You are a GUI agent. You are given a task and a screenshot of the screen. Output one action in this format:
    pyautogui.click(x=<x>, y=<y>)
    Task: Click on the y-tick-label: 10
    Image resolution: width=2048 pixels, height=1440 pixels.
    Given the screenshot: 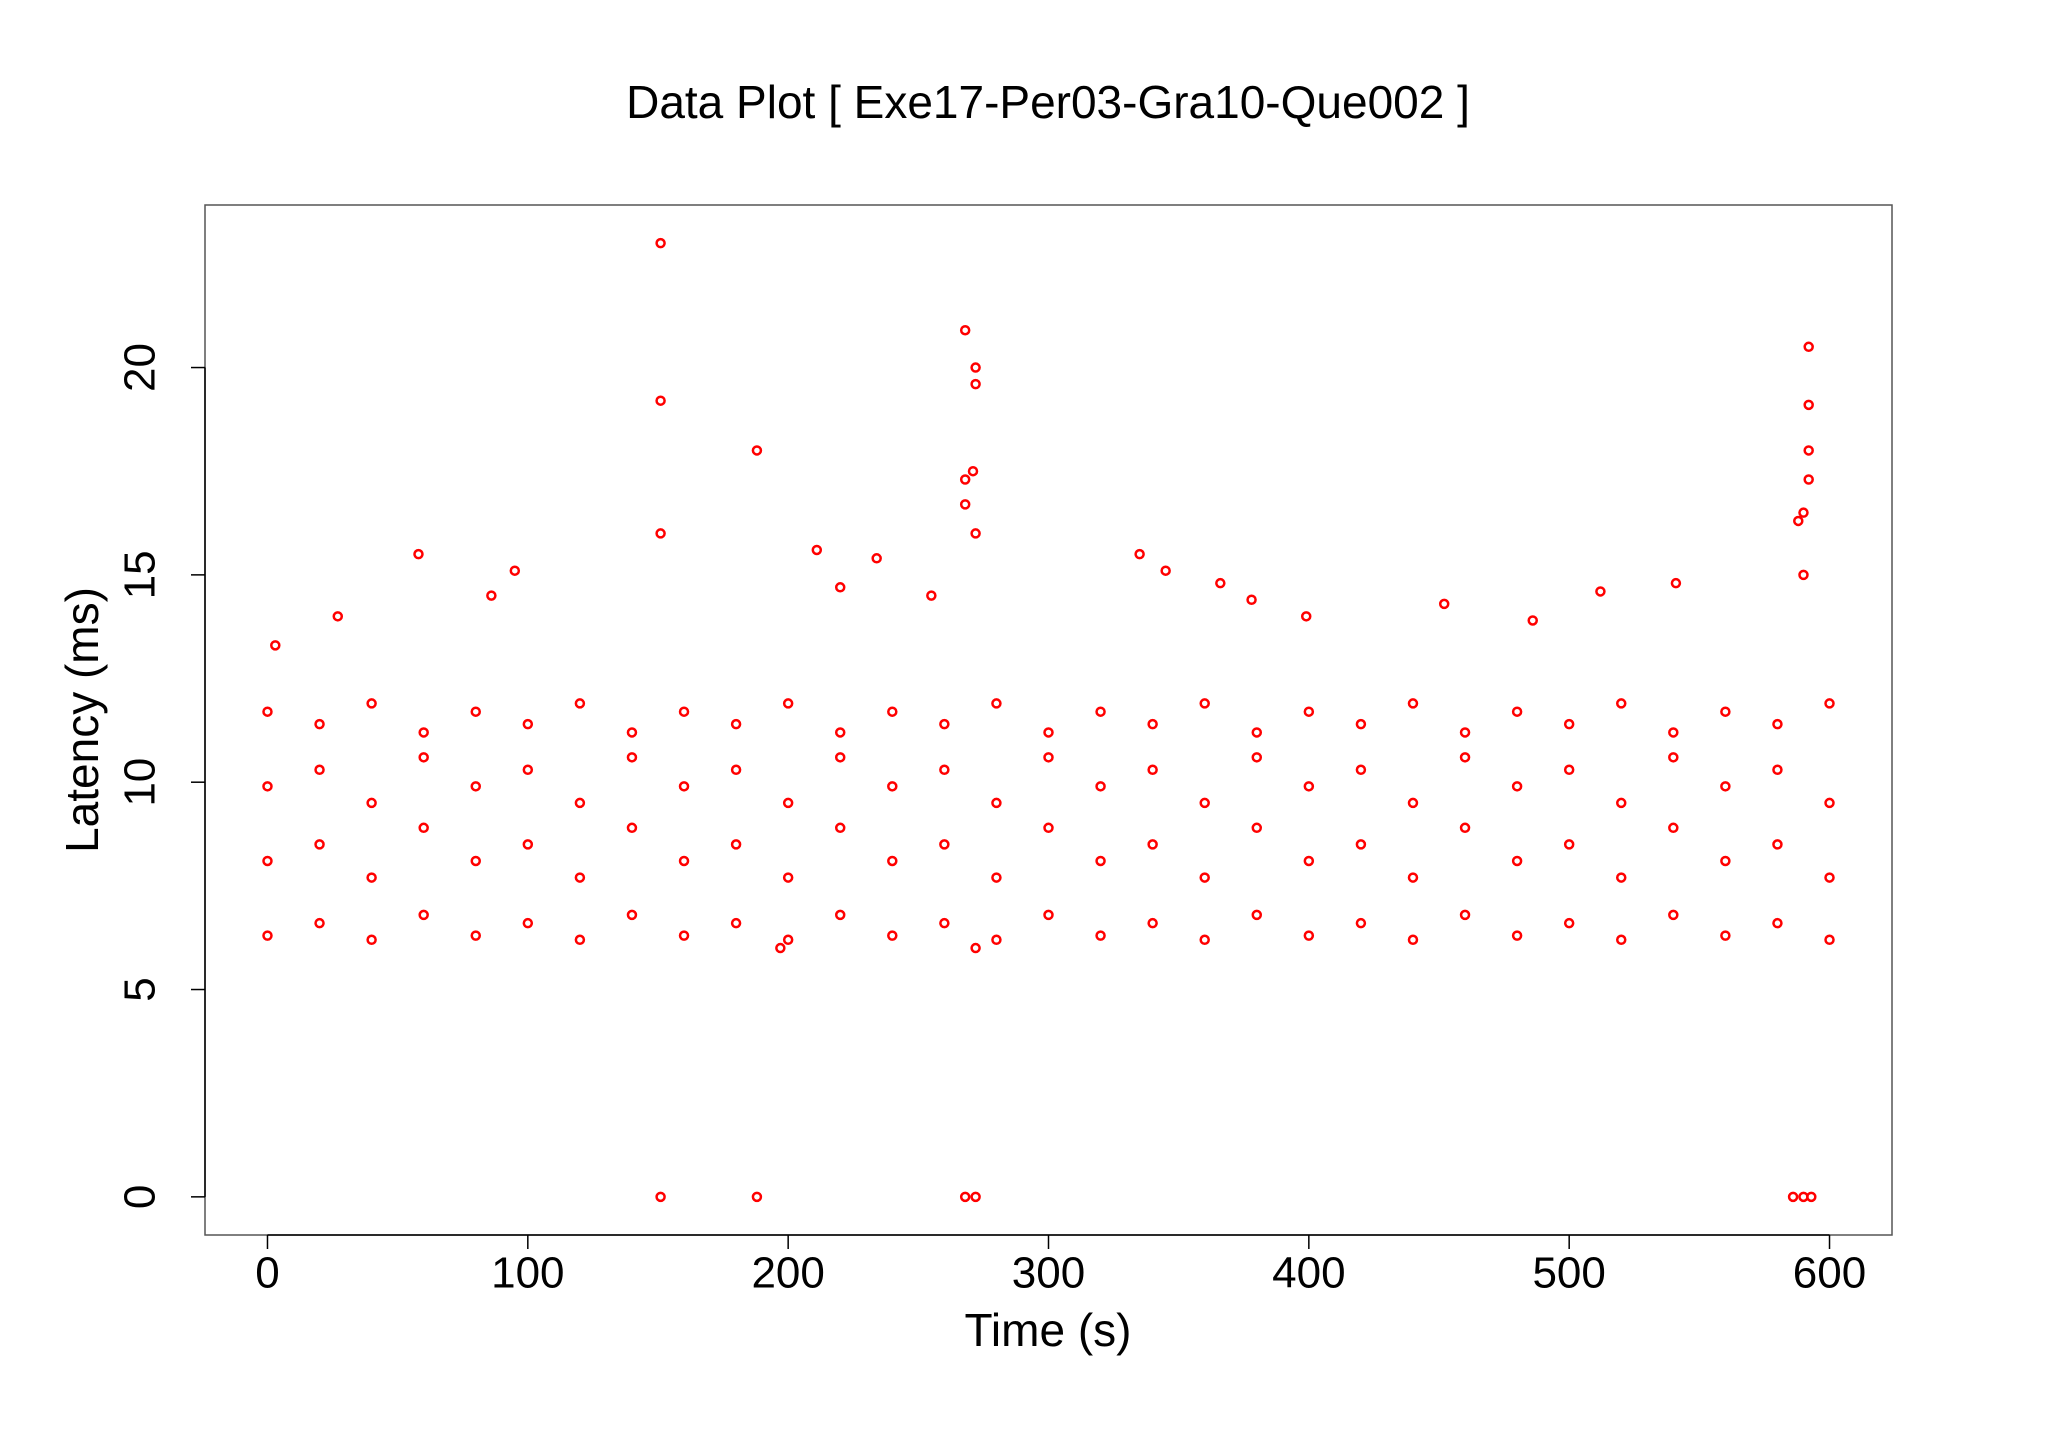 What is the action you would take?
    pyautogui.click(x=140, y=782)
    